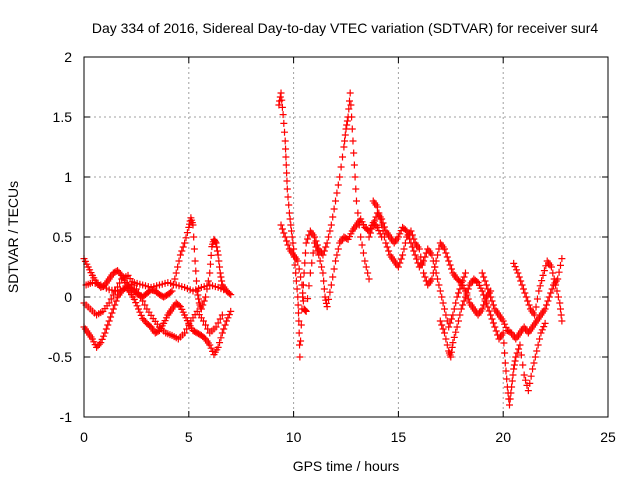  I want to click on series-arc-c, so click(156, 287).